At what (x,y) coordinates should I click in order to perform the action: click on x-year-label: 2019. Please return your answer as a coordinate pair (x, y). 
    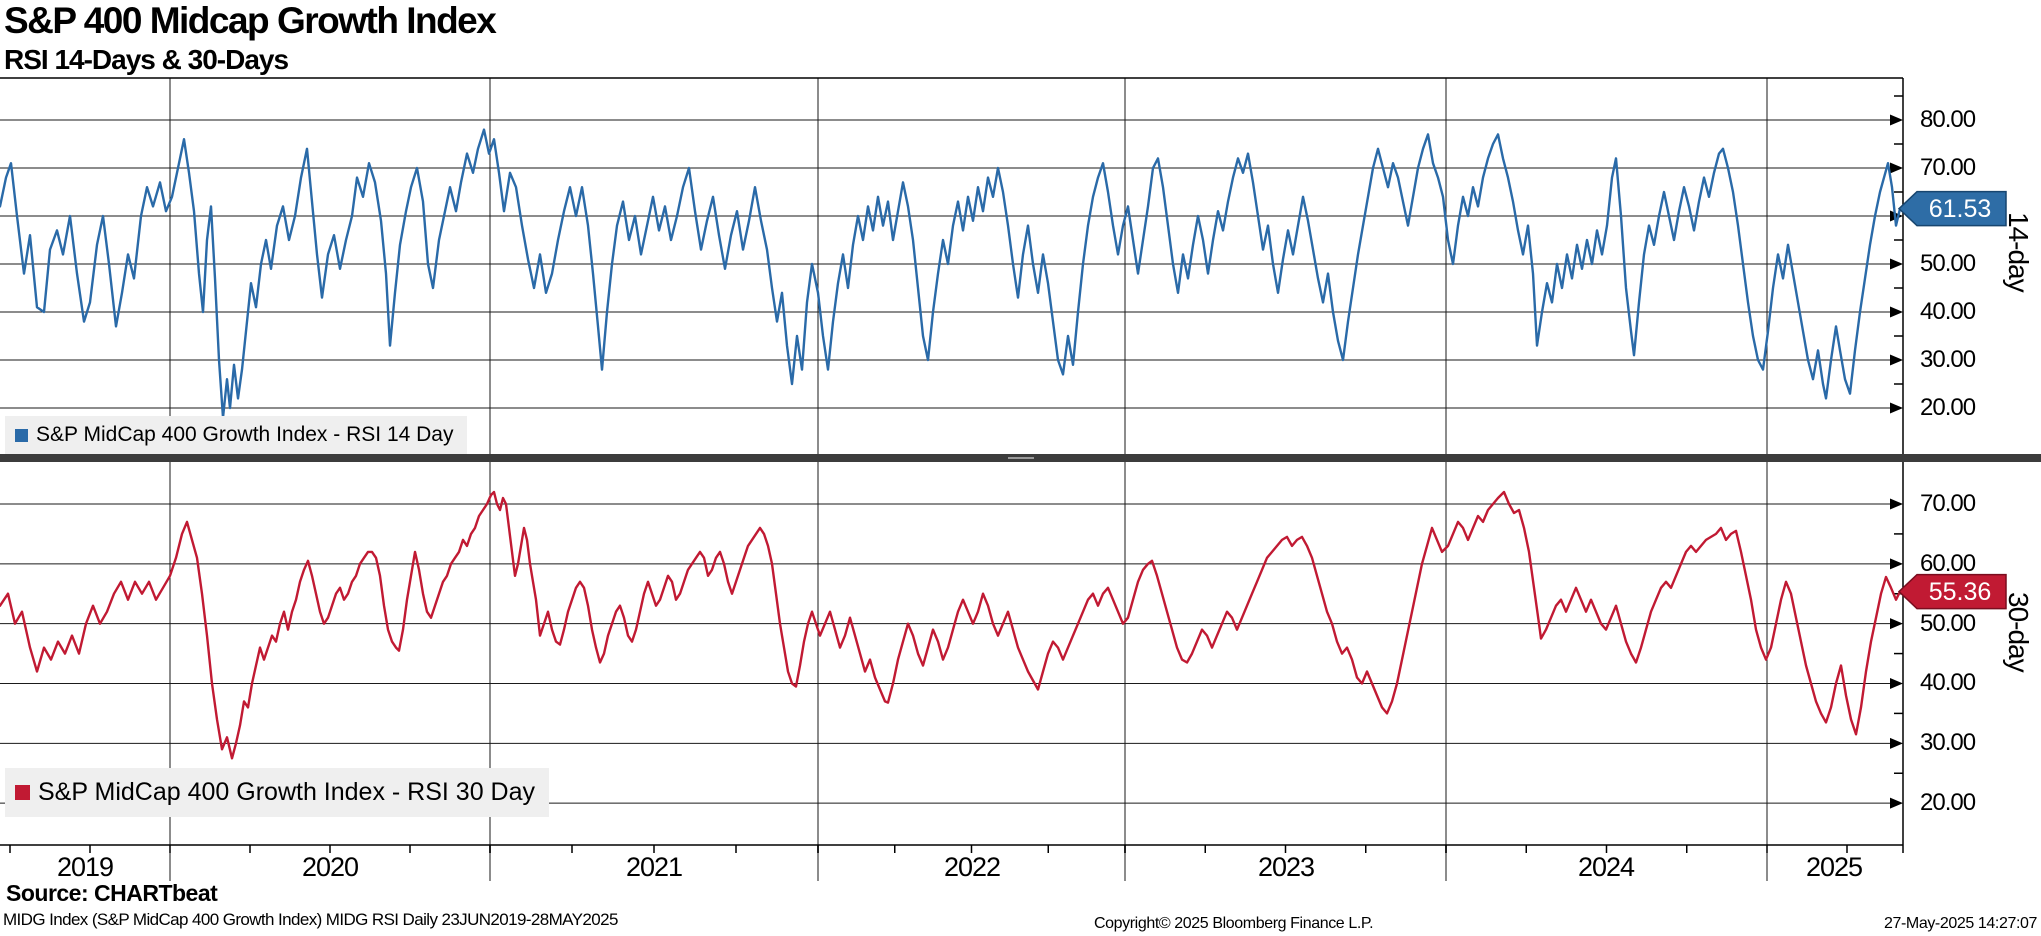
    Looking at the image, I should click on (85, 867).